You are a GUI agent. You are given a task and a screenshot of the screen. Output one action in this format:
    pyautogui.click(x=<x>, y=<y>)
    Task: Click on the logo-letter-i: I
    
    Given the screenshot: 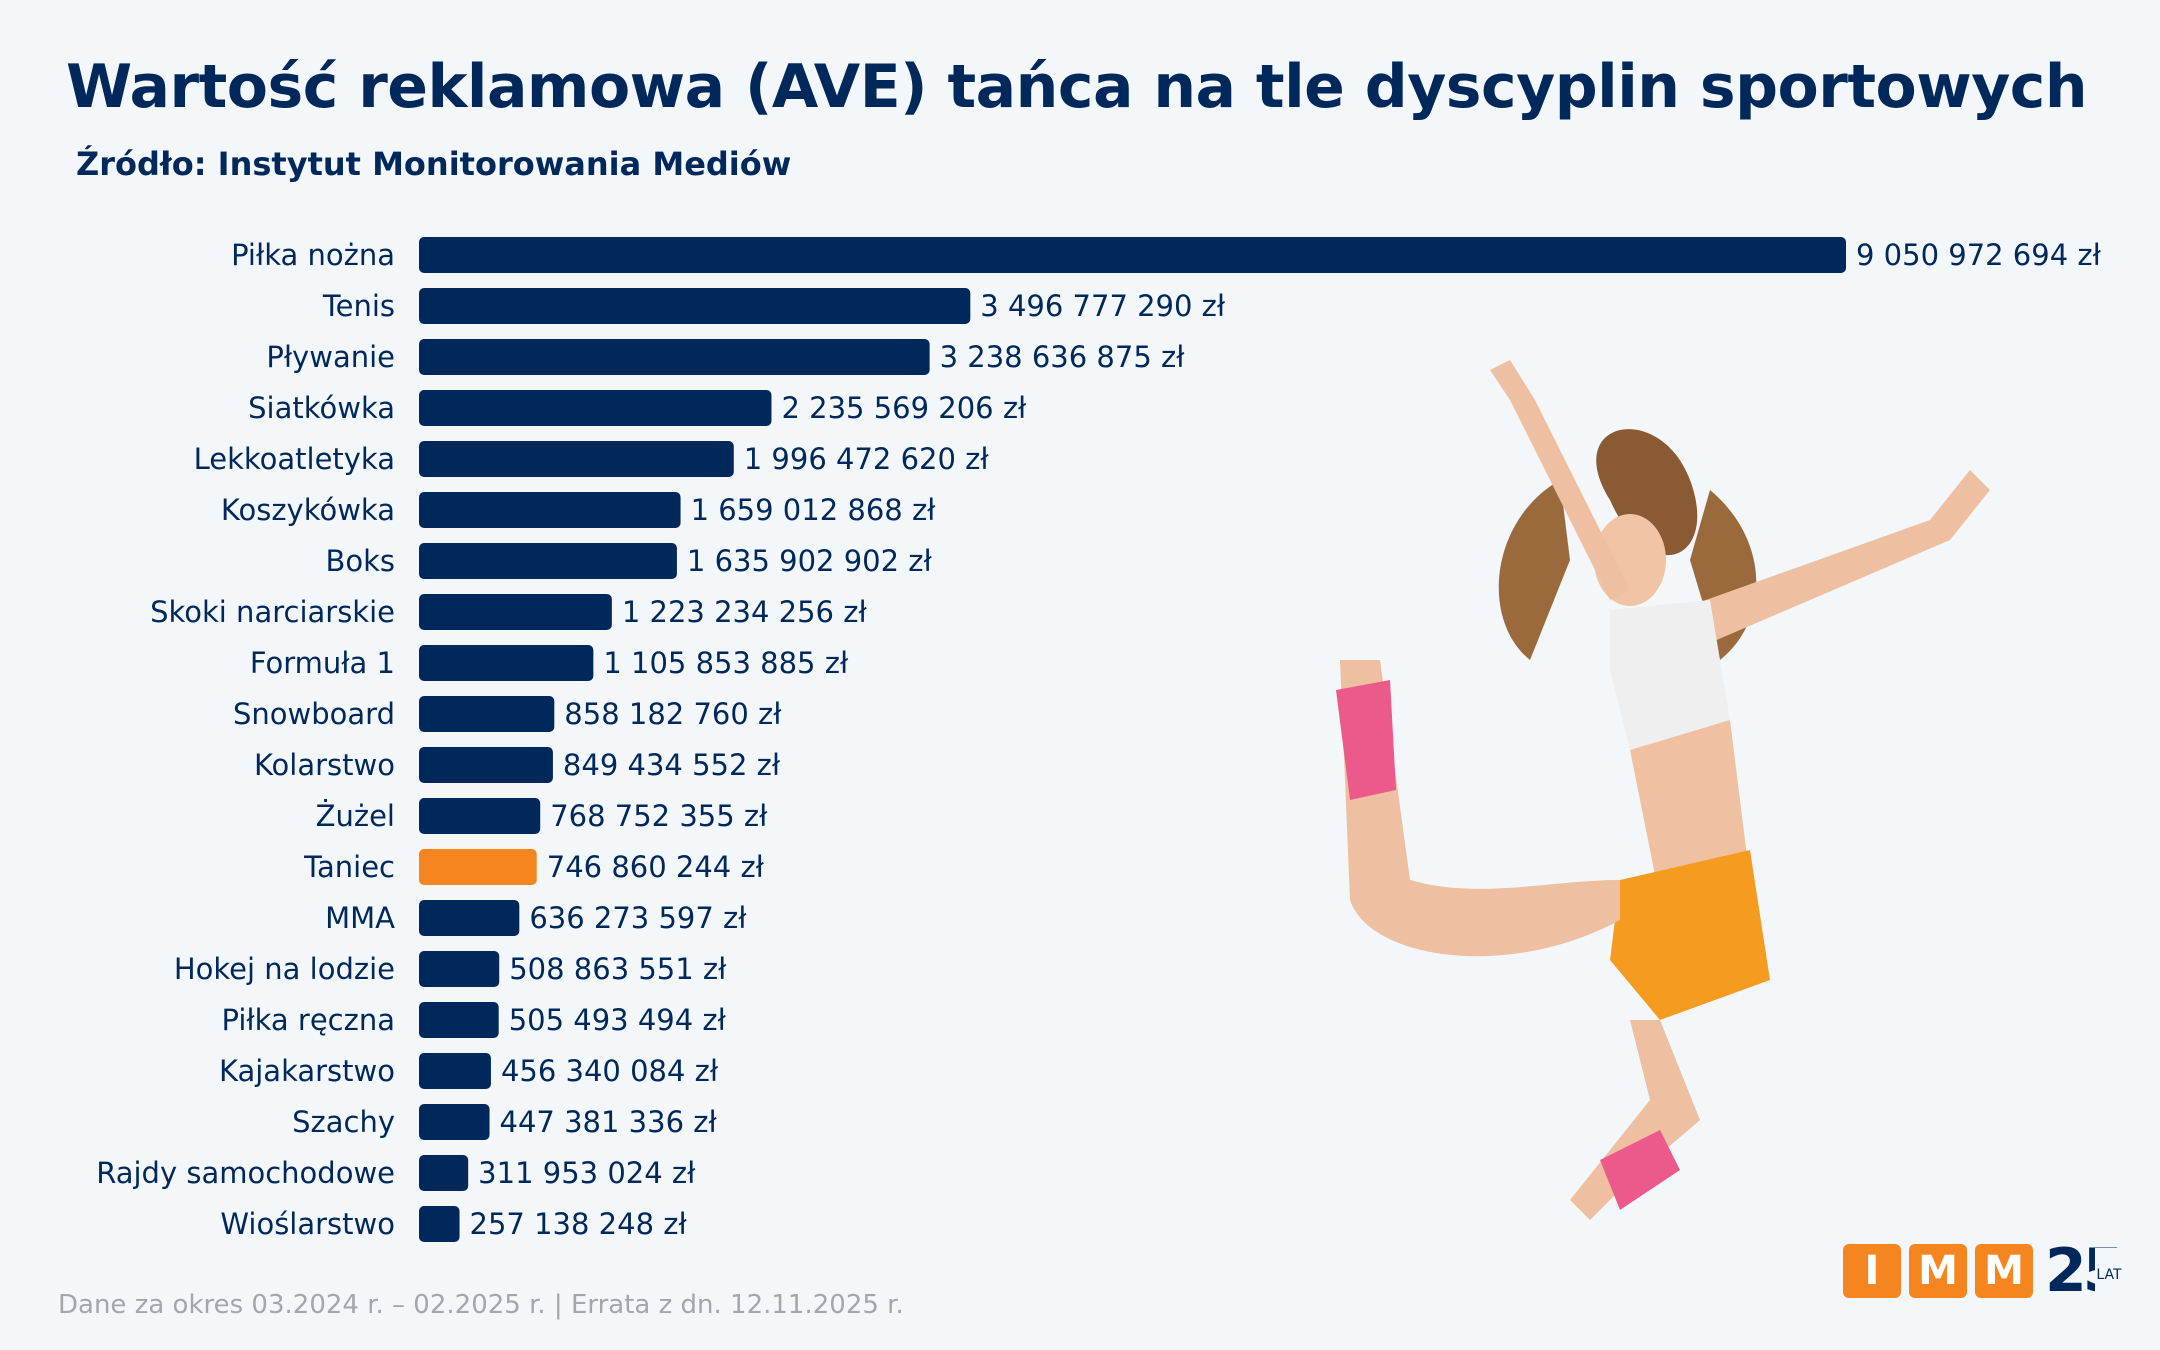 What is the action you would take?
    pyautogui.click(x=1872, y=1271)
    